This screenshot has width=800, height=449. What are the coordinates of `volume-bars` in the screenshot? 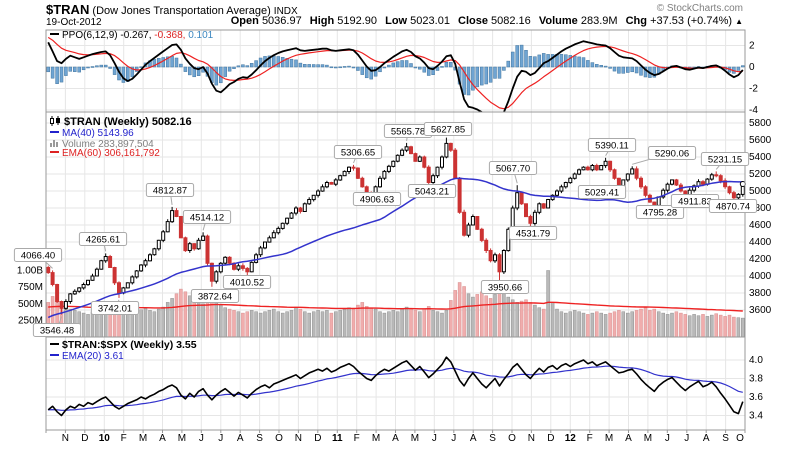 It's located at (395, 303).